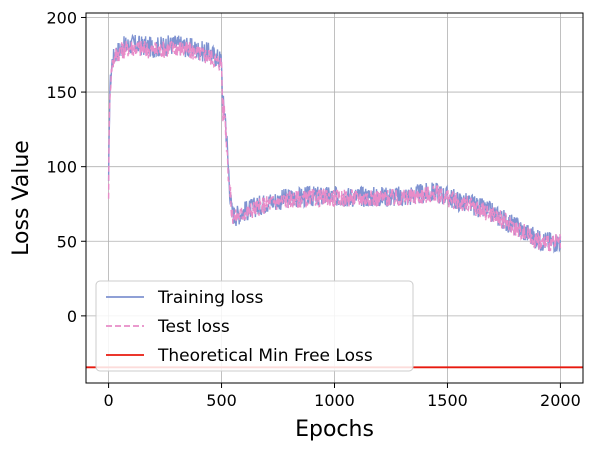 This screenshot has height=450, width=594. What do you see at coordinates (61, 17) in the screenshot?
I see `y-tick-label: 200` at bounding box center [61, 17].